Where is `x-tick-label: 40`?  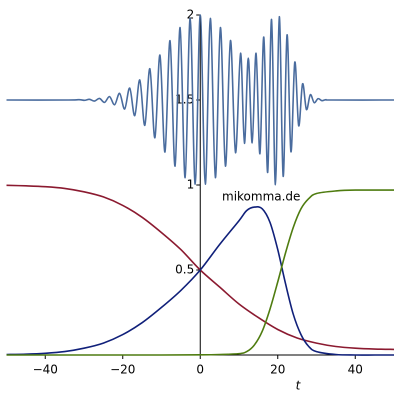
x-tick-label: 40 is located at coordinates (355, 370).